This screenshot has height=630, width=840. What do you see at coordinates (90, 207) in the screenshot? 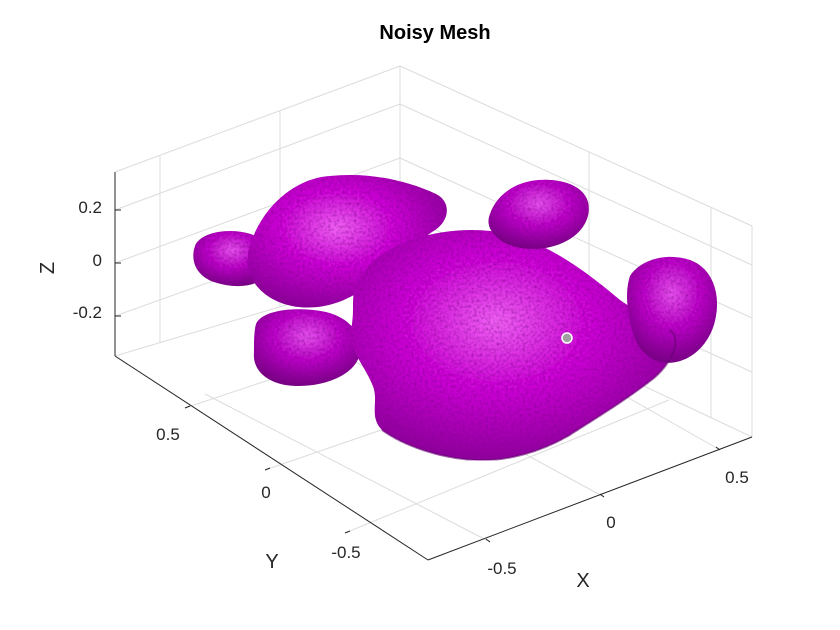
I see `z-tick-label: 0.2` at bounding box center [90, 207].